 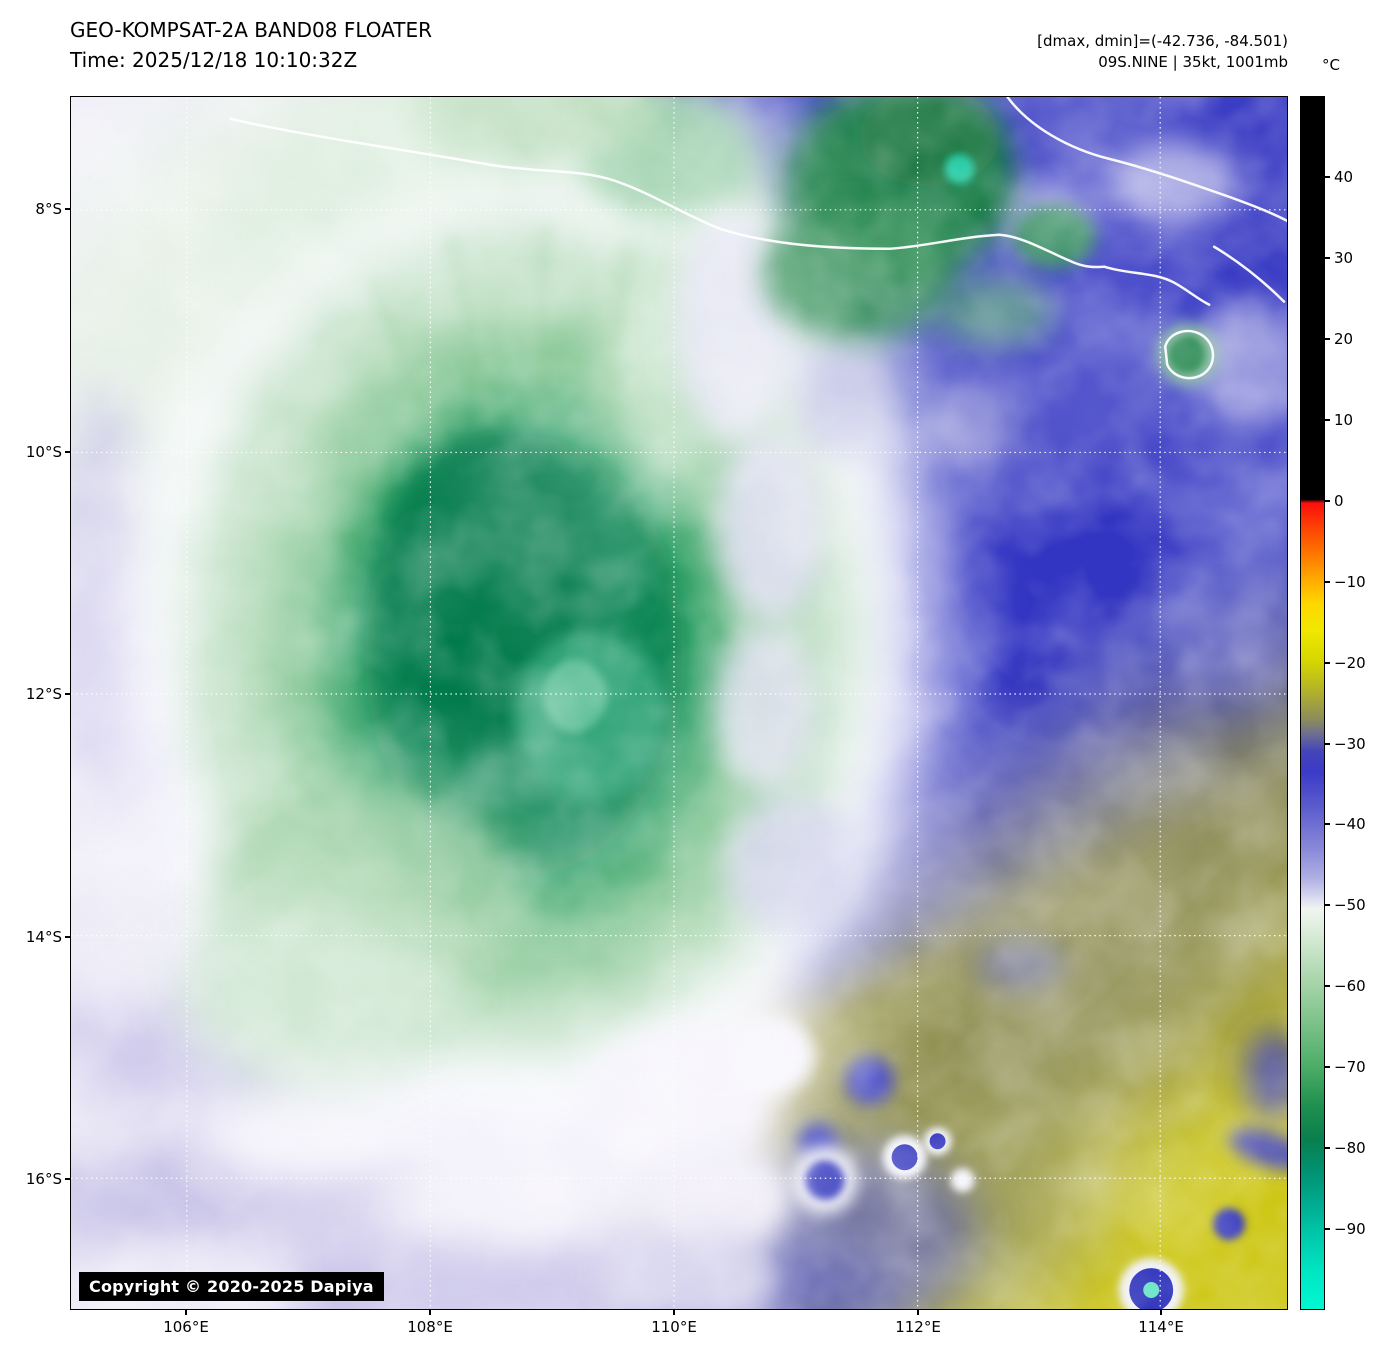 I want to click on cbar-tick-m10: −10, so click(x=1345, y=582).